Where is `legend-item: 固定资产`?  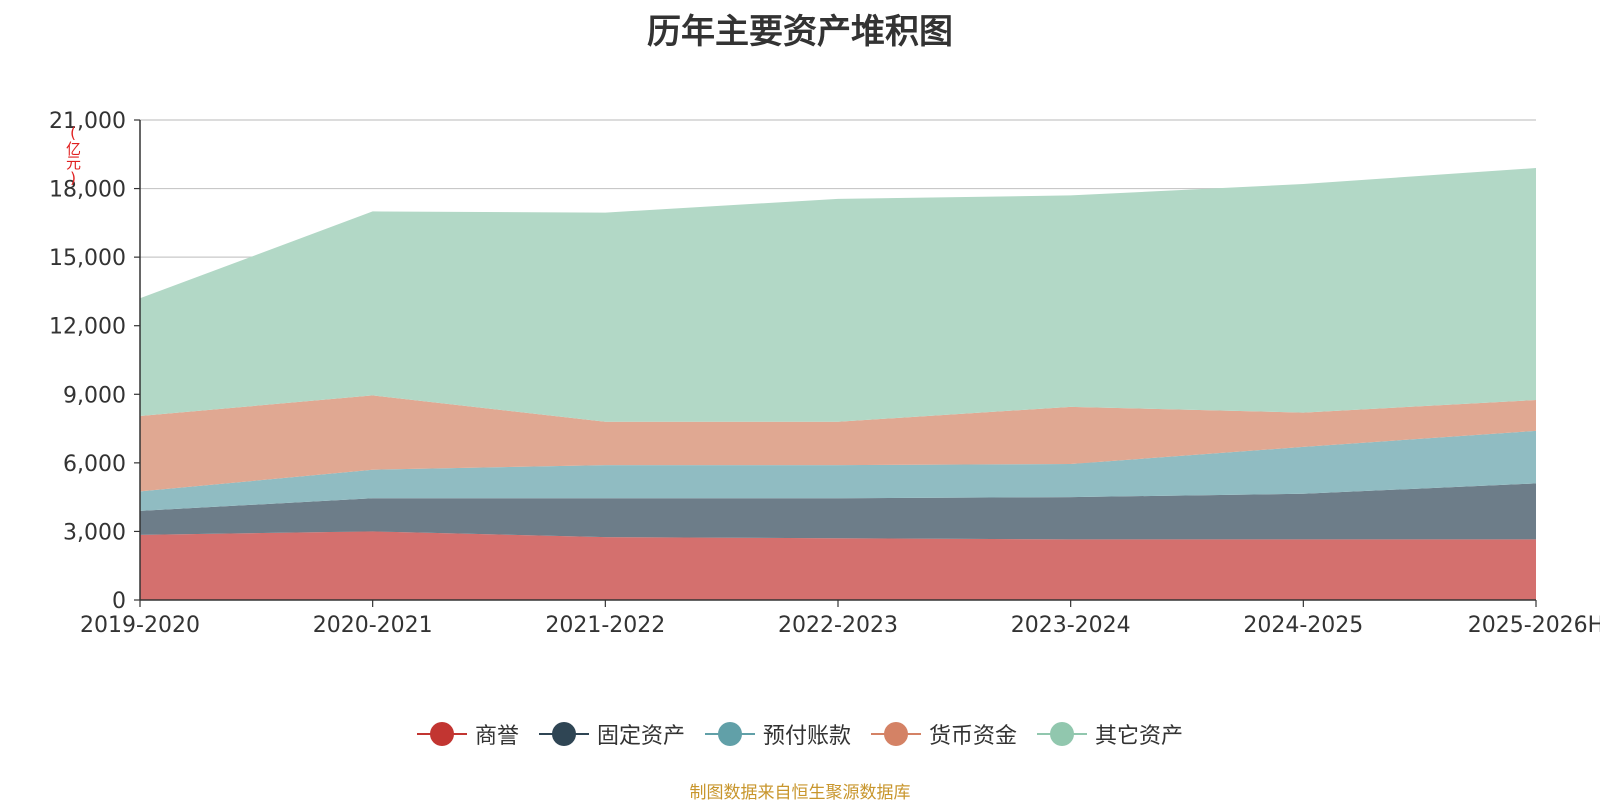
legend-item: 固定资产 is located at coordinates (611, 734).